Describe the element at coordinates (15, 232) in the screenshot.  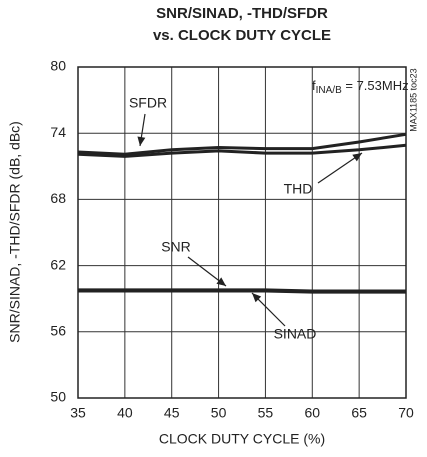
I see `y-axis-label: SNR/SINAD, -THD/SFDR (dB, dBc)` at that location.